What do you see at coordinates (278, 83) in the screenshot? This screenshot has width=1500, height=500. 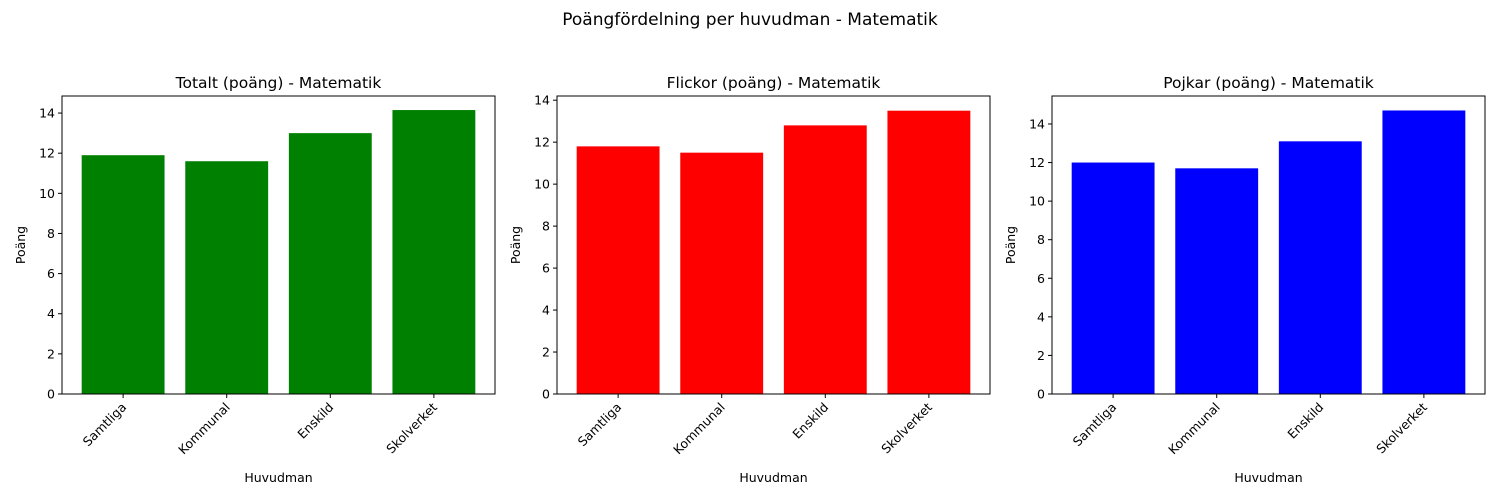 I see `panel-title: Totalt (poäng) - Matematik` at bounding box center [278, 83].